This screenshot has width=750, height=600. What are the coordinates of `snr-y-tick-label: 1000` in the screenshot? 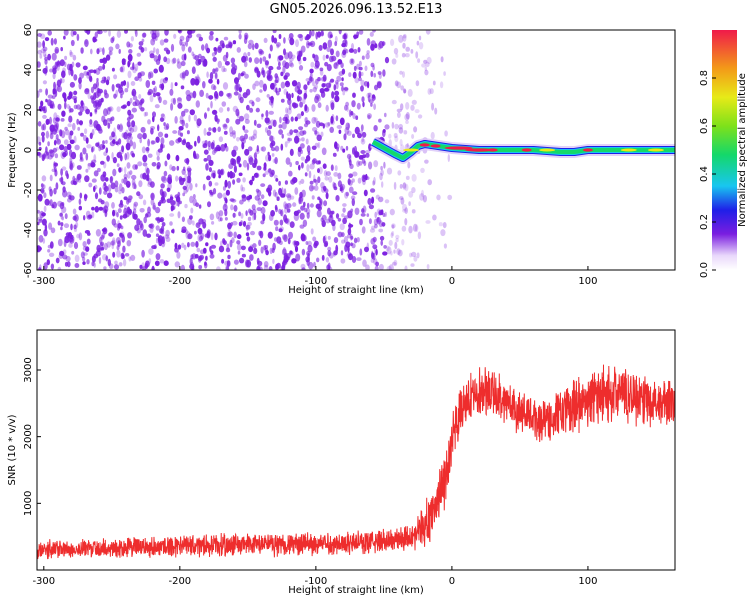 It's located at (28, 503).